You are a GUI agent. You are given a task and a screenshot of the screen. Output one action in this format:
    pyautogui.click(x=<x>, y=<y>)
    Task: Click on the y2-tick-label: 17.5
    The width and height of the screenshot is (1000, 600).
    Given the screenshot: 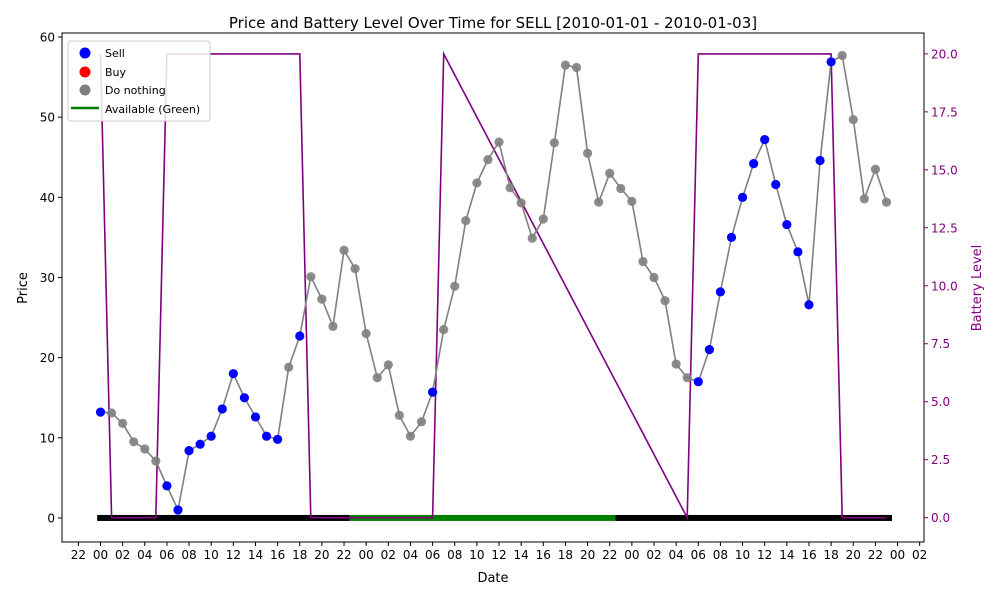 What is the action you would take?
    pyautogui.click(x=944, y=112)
    